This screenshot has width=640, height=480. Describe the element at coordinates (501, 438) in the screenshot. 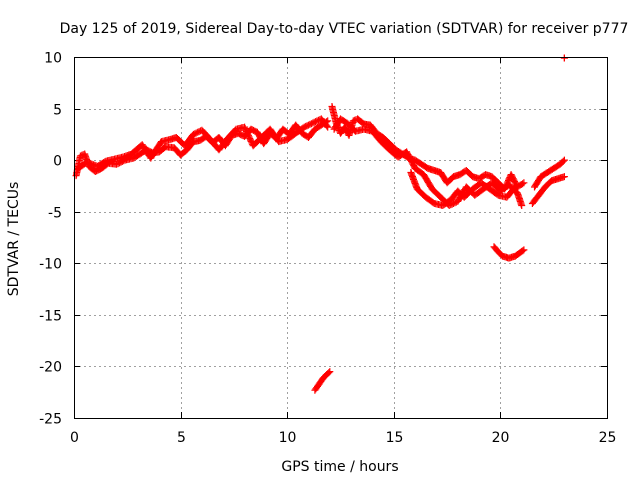

I see `x-tick-label: 20` at that location.